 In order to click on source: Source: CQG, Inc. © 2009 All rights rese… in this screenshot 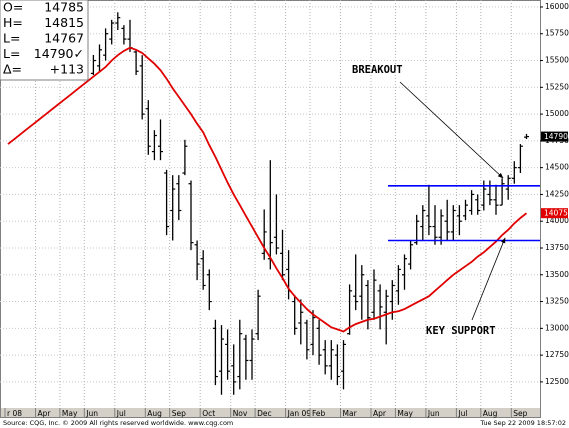, I will do `click(118, 423)`.